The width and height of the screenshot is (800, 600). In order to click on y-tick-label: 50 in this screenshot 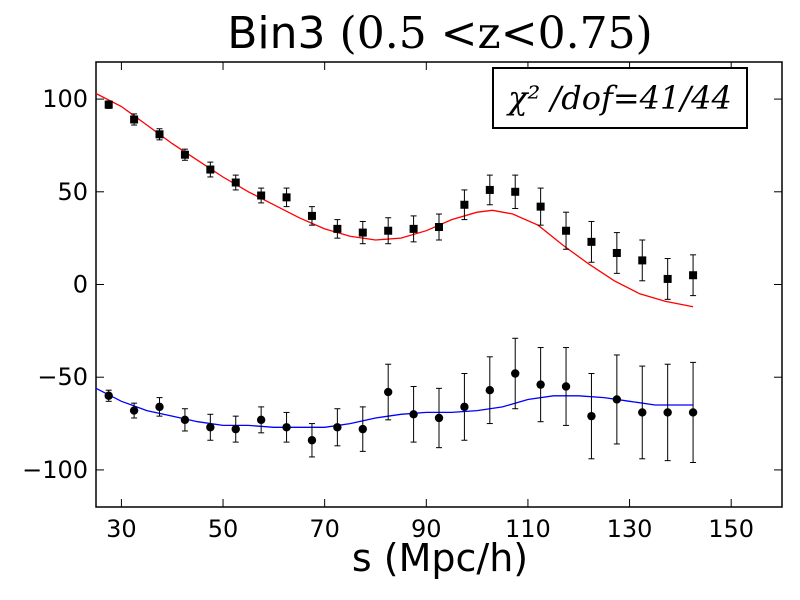, I will do `click(72, 192)`.